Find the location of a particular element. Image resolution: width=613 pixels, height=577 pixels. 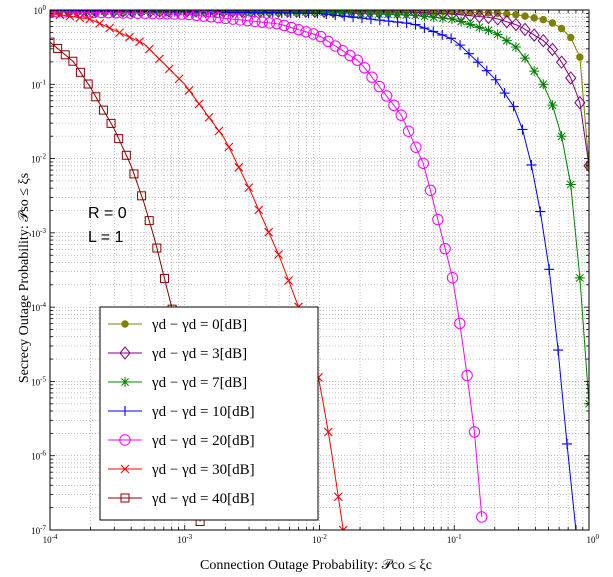

x-tick-label: 10⁰ is located at coordinates (593, 539).